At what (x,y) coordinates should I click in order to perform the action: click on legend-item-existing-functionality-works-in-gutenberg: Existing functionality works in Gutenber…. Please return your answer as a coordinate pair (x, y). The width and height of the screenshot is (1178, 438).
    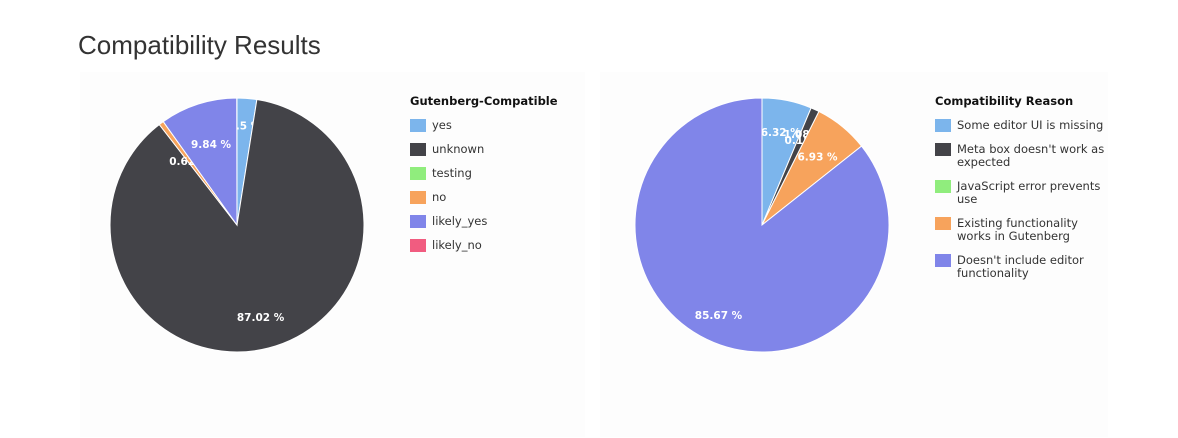
    Looking at the image, I should click on (1020, 230).